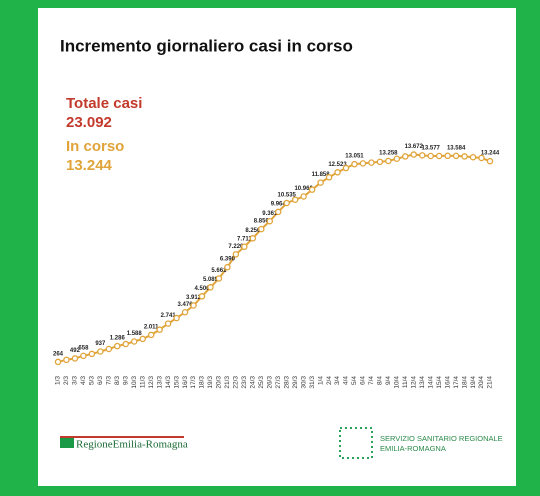 This screenshot has width=540, height=496. Describe the element at coordinates (202, 382) in the screenshot. I see `x-tick-label: 18/3` at that location.